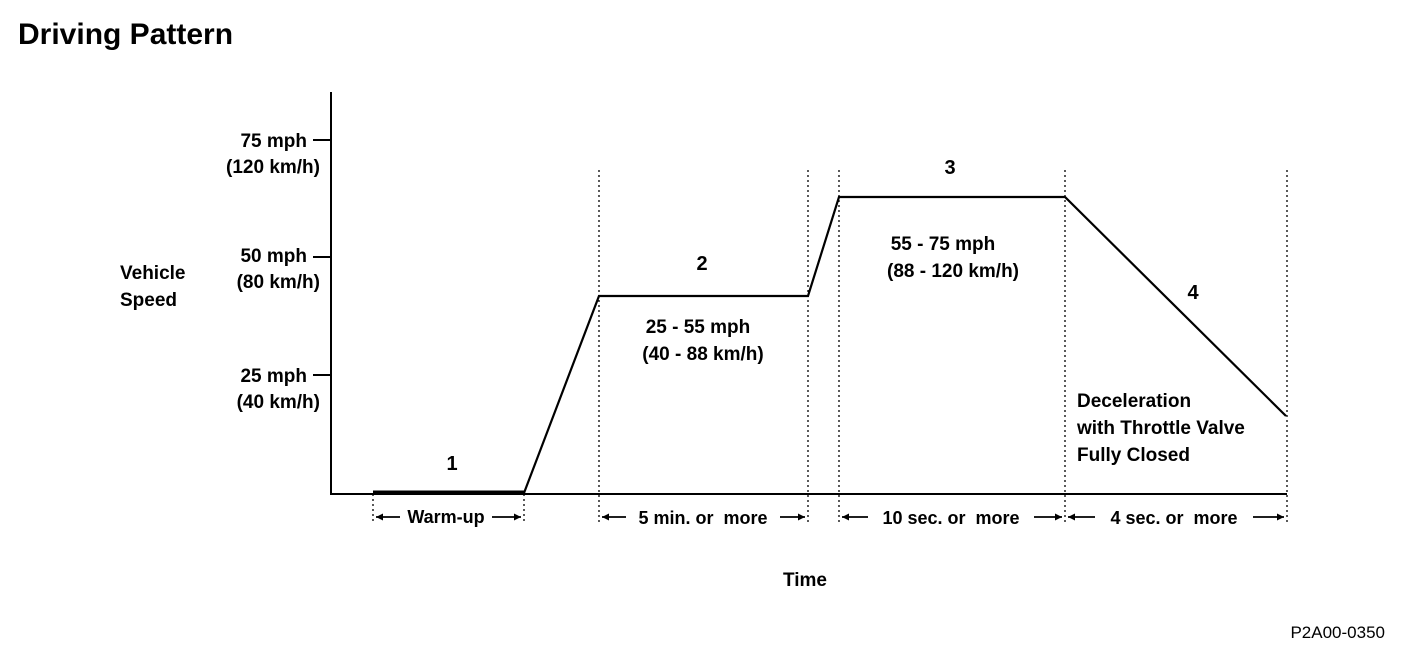  I want to click on segment-2-speed-kmh: (40 - 88 km/h), so click(702, 354).